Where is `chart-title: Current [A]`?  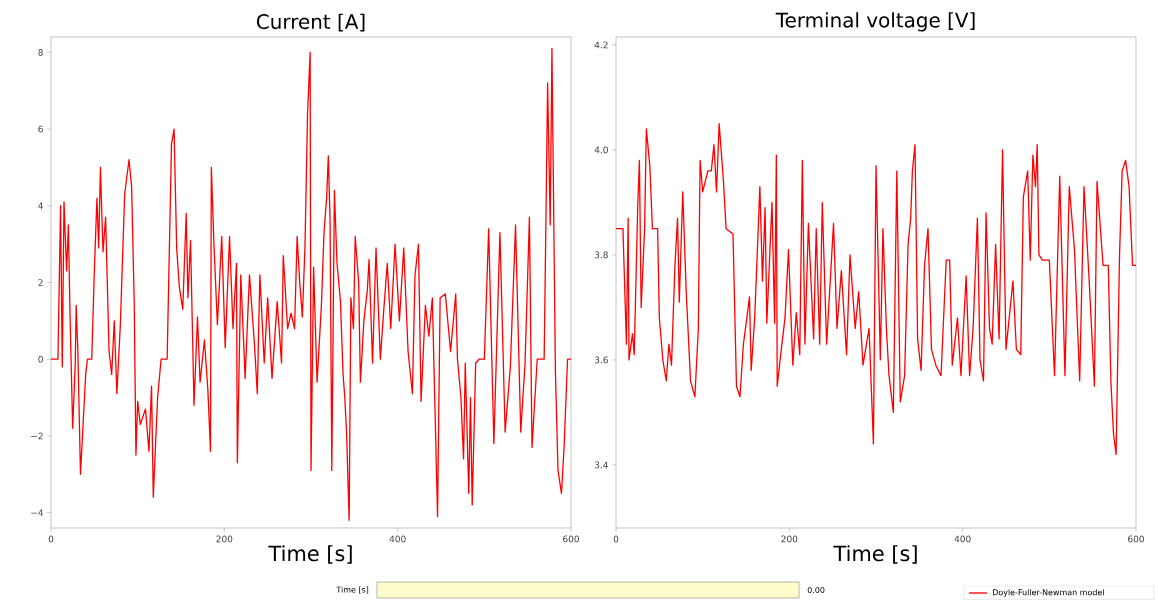 chart-title: Current [A] is located at coordinates (310, 22).